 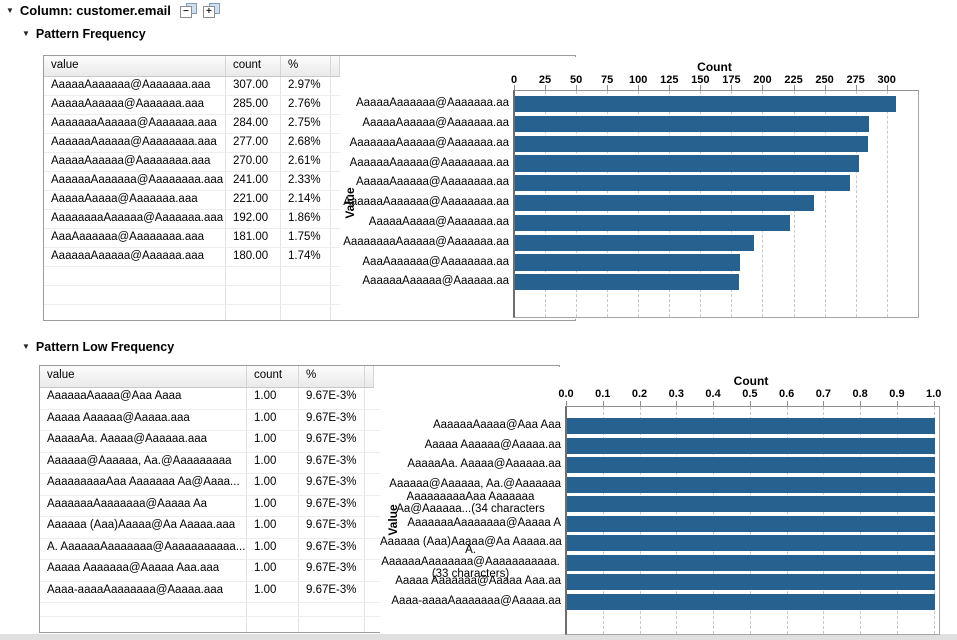 I want to click on table-row: AaaaaaAaaaaa@Aaaaaaaa.aaa 277.00 2.68%, so click(x=309, y=143).